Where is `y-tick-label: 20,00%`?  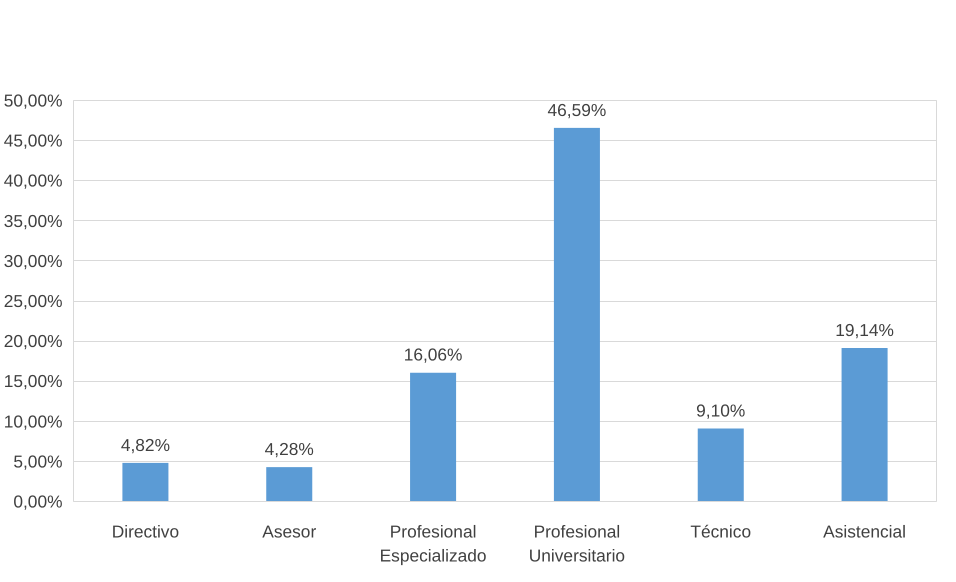 y-tick-label: 20,00% is located at coordinates (33, 341).